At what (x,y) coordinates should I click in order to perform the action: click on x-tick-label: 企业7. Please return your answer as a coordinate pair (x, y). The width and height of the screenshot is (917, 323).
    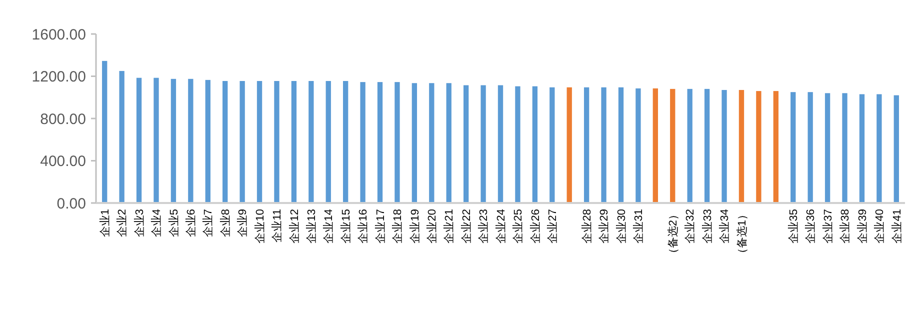
    Looking at the image, I should click on (208, 223).